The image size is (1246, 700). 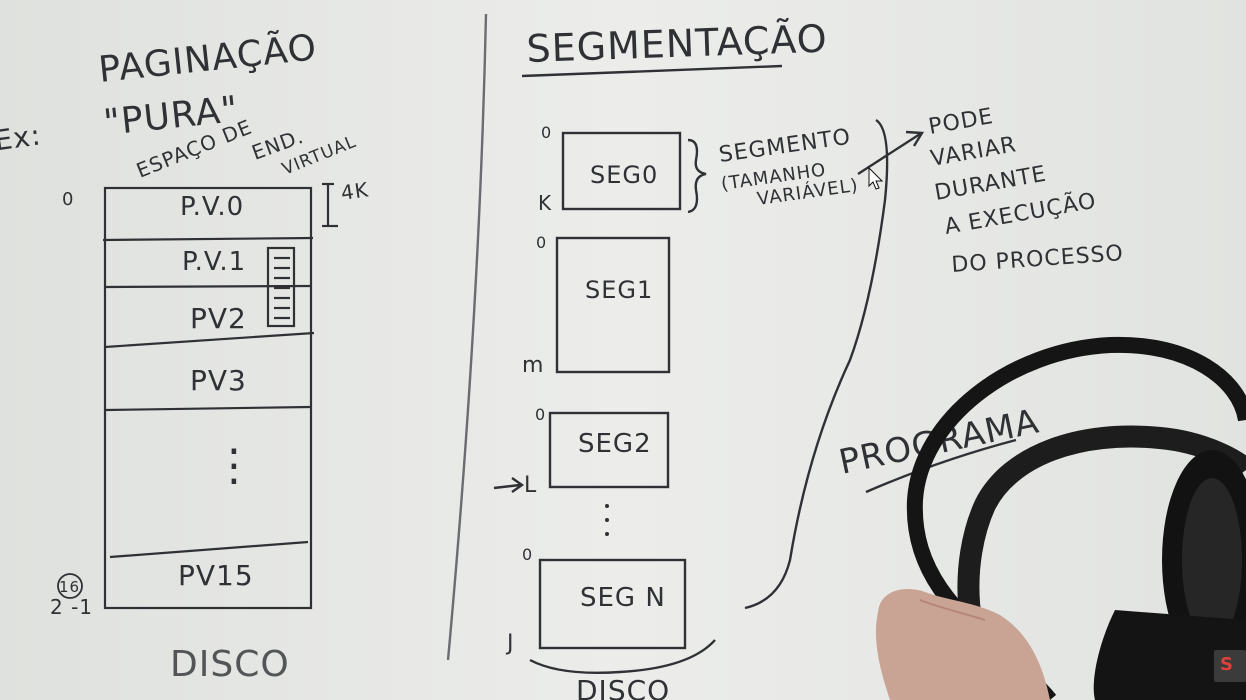 I want to click on seg0-start: 0, so click(x=546, y=132).